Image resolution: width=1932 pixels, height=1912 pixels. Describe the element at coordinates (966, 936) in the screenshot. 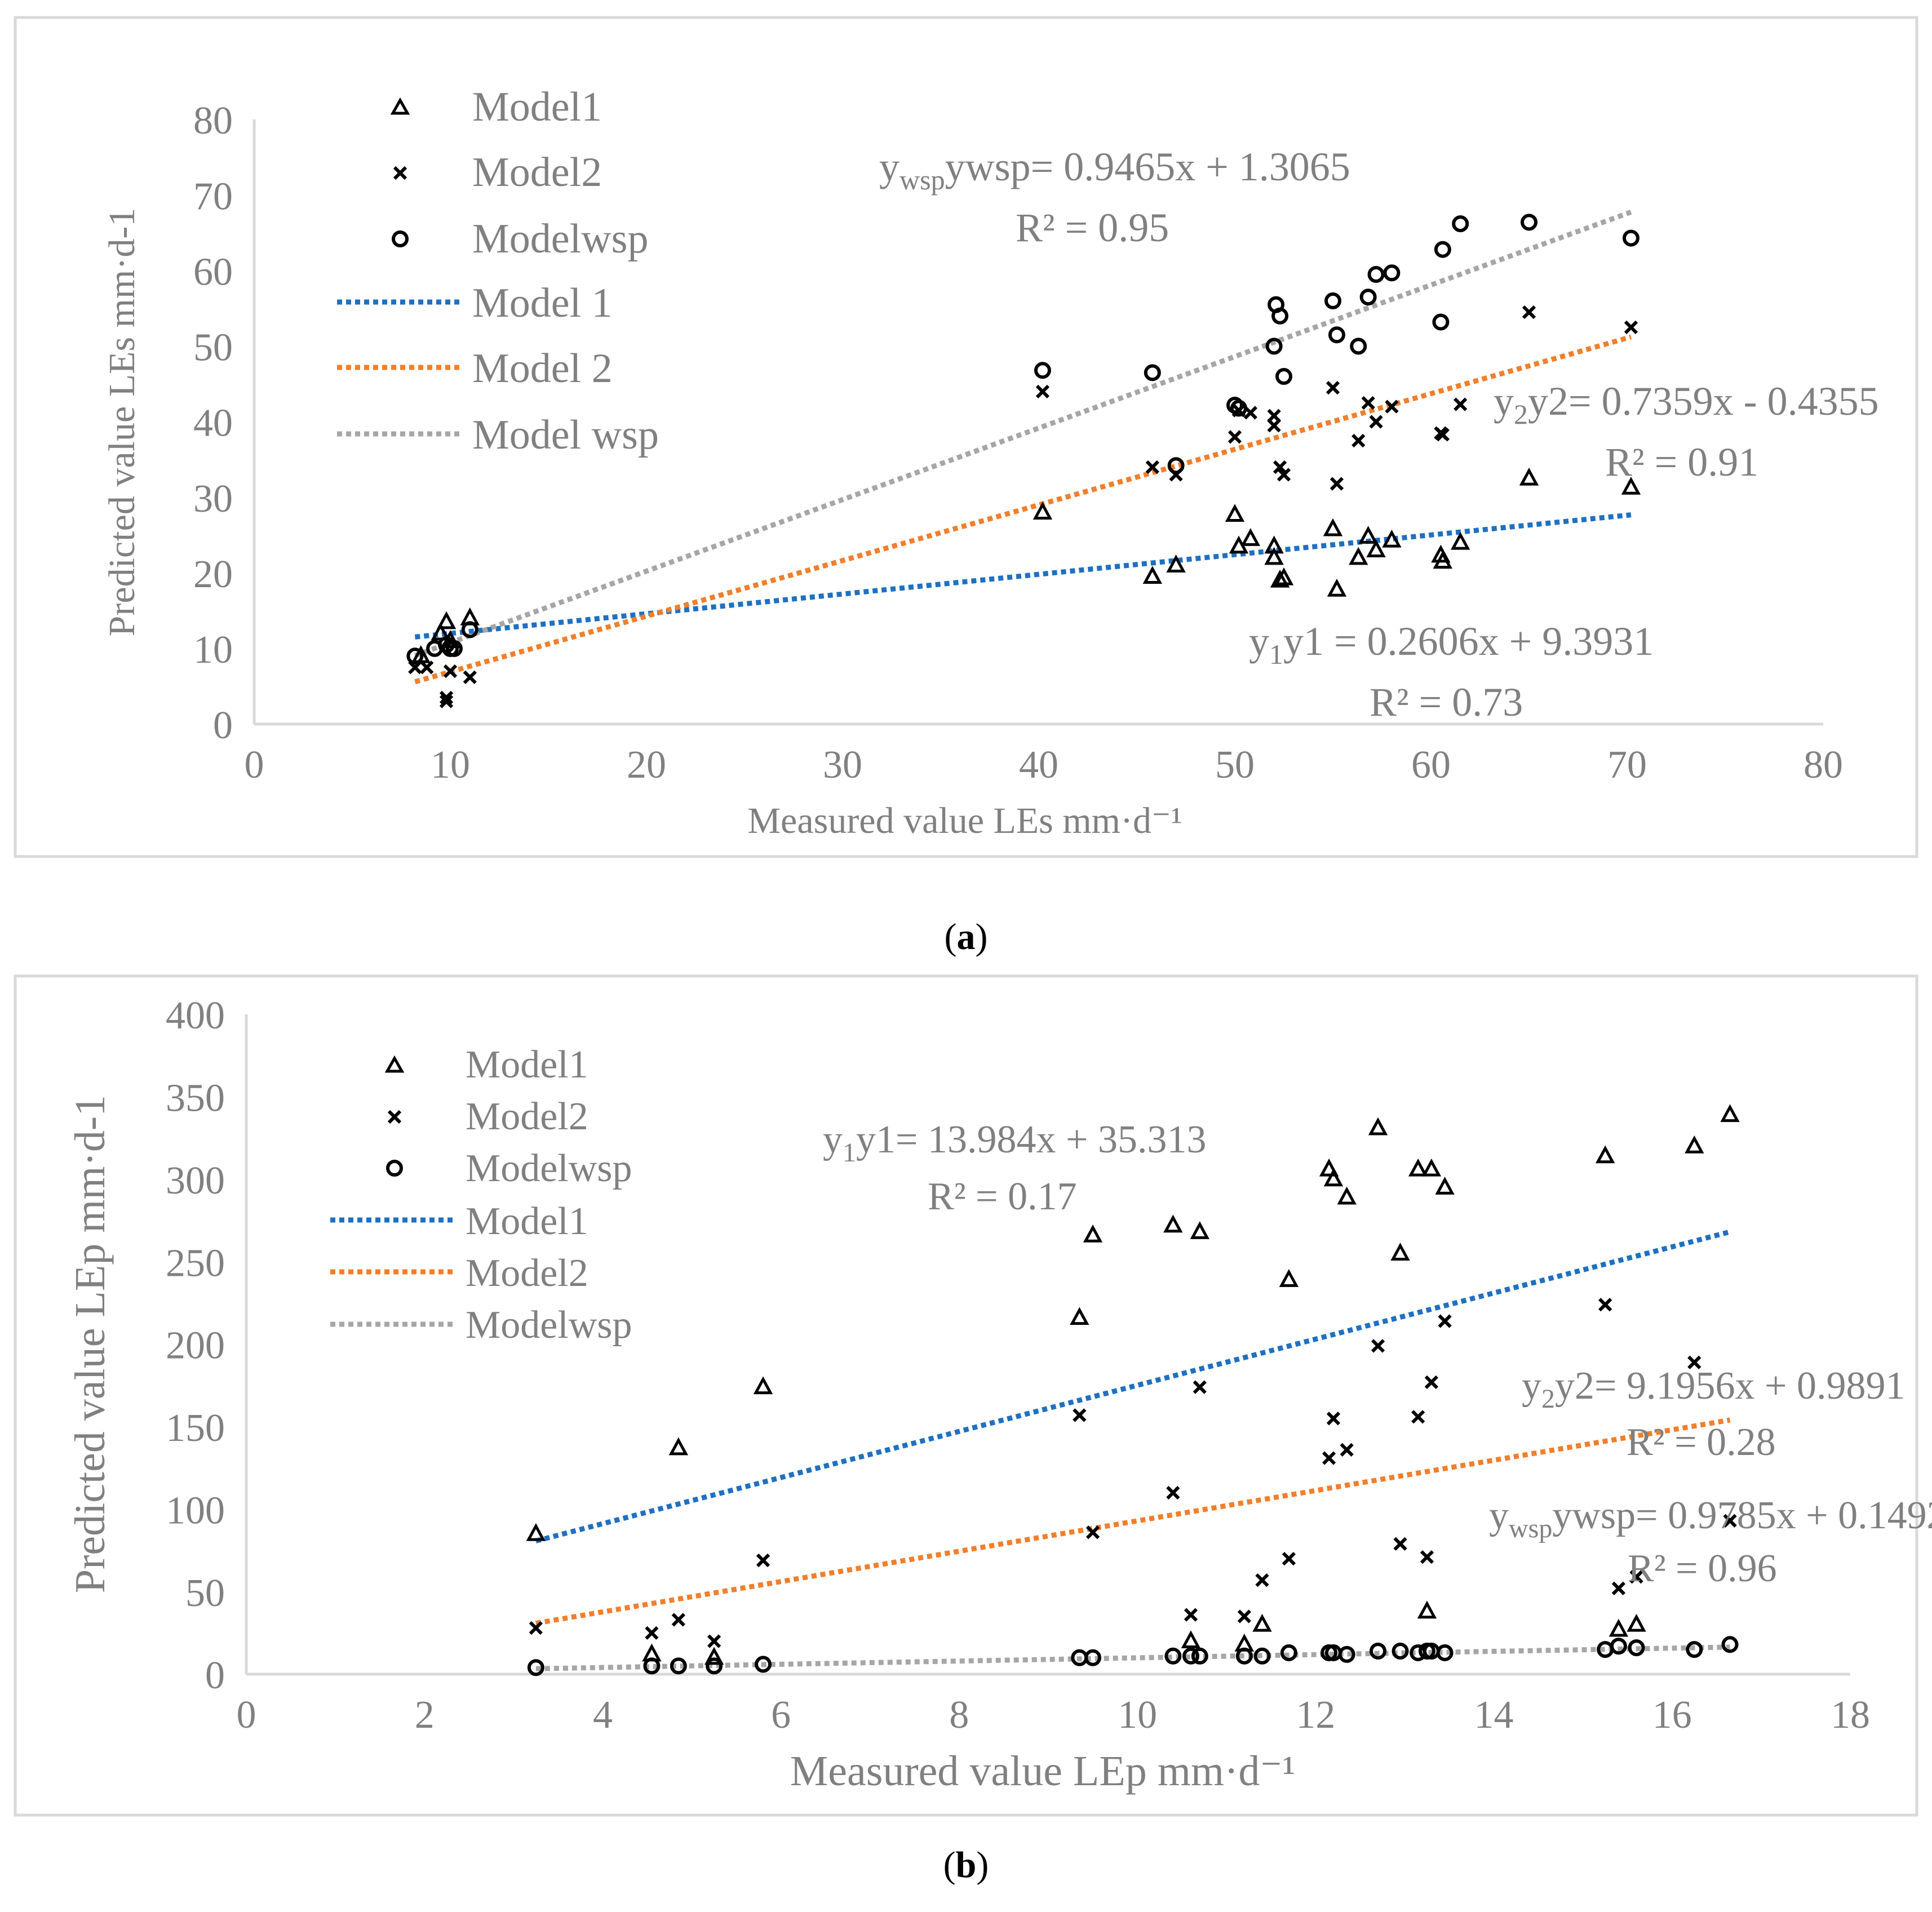

I see `caption-a-letter: a` at that location.